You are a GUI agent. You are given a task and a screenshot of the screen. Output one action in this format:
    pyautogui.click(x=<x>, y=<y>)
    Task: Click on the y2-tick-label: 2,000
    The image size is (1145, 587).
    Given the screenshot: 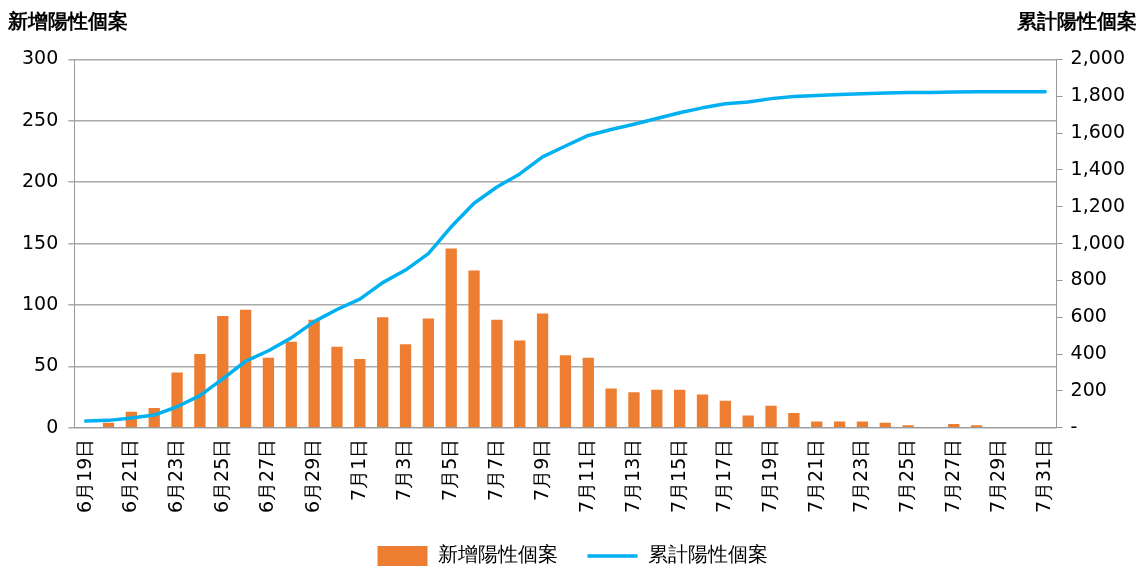 What is the action you would take?
    pyautogui.click(x=1098, y=57)
    